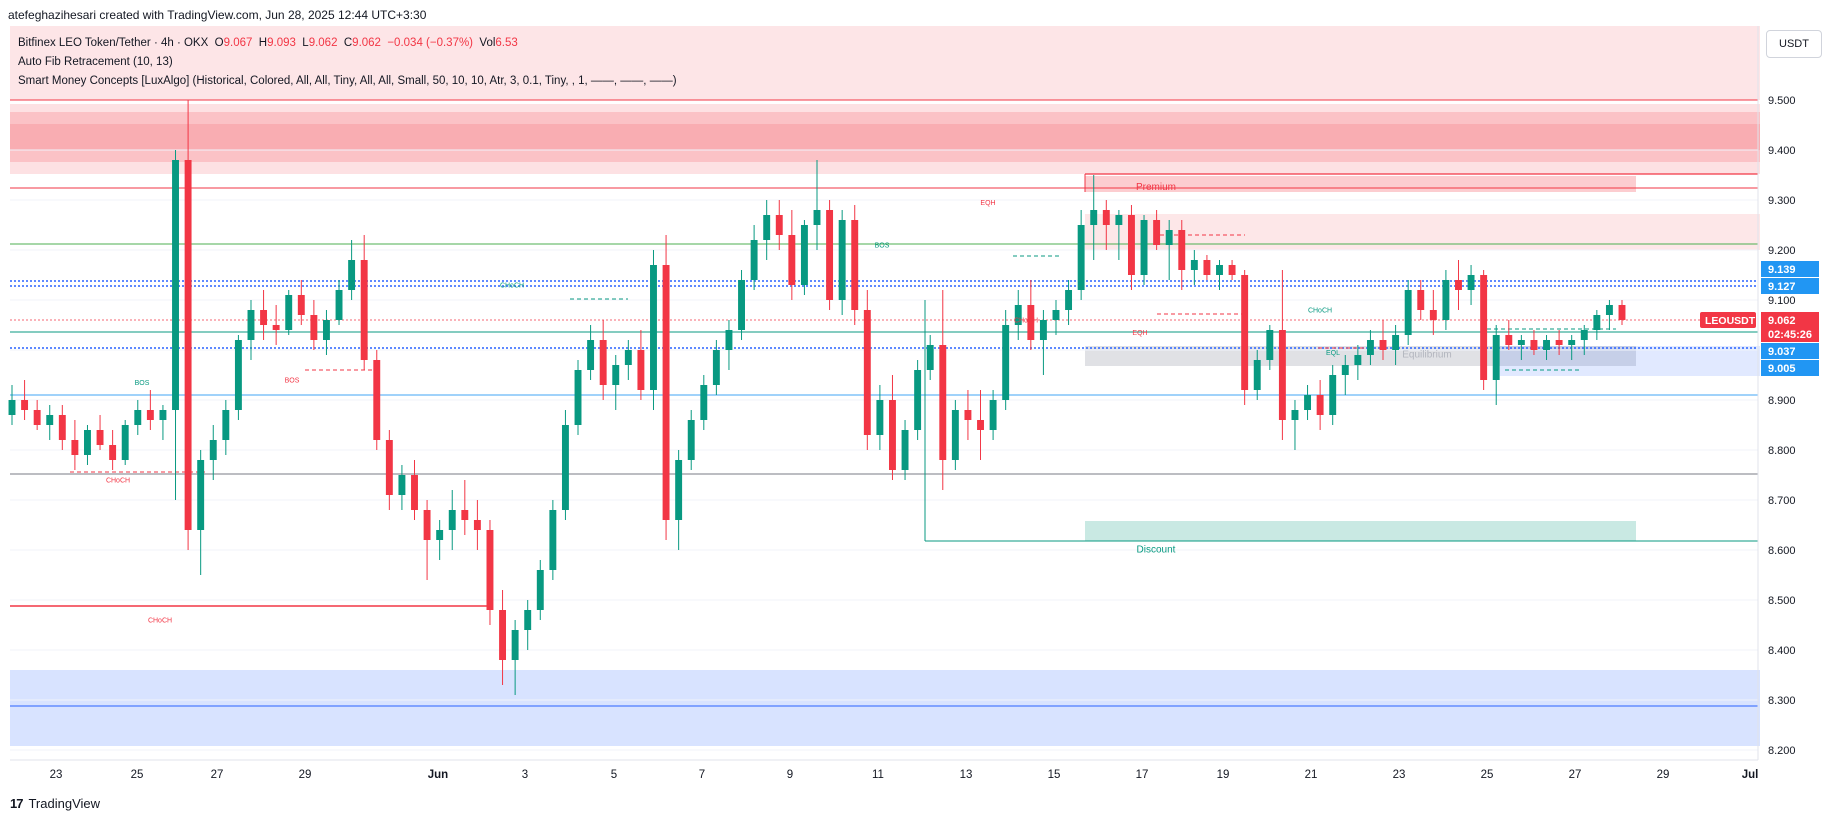 This screenshot has height=822, width=1835. Describe the element at coordinates (1782, 151) in the screenshot. I see `y-tick-label: 9.400` at that location.